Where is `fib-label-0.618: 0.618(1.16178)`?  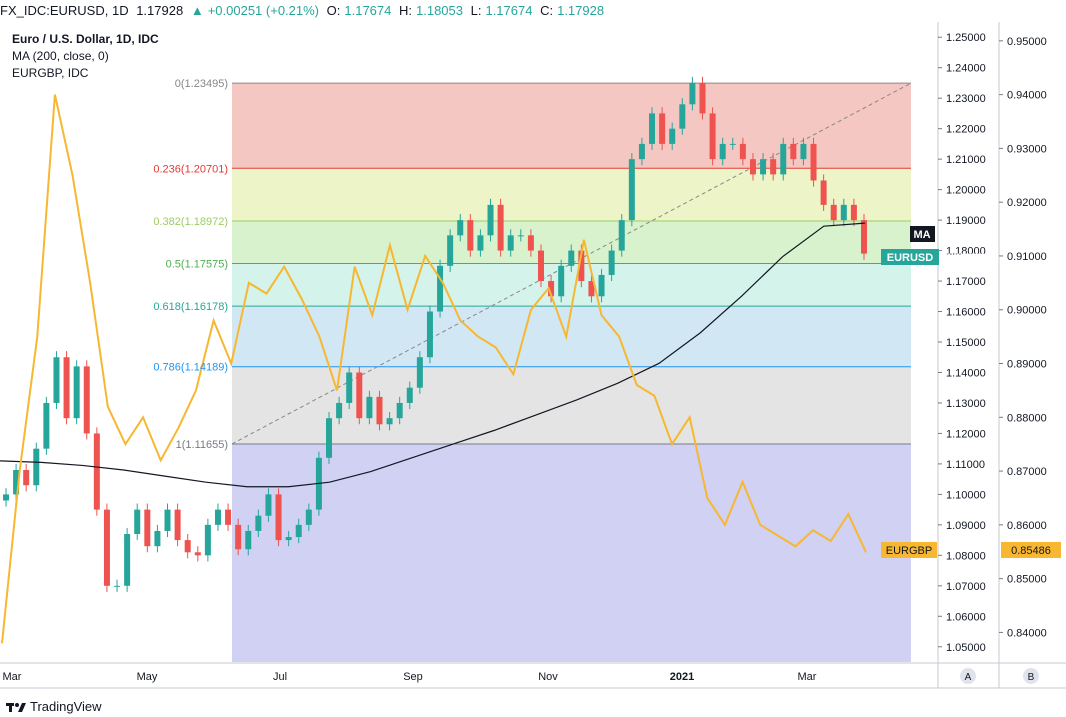 fib-label-0.618: 0.618(1.16178) is located at coordinates (190, 307).